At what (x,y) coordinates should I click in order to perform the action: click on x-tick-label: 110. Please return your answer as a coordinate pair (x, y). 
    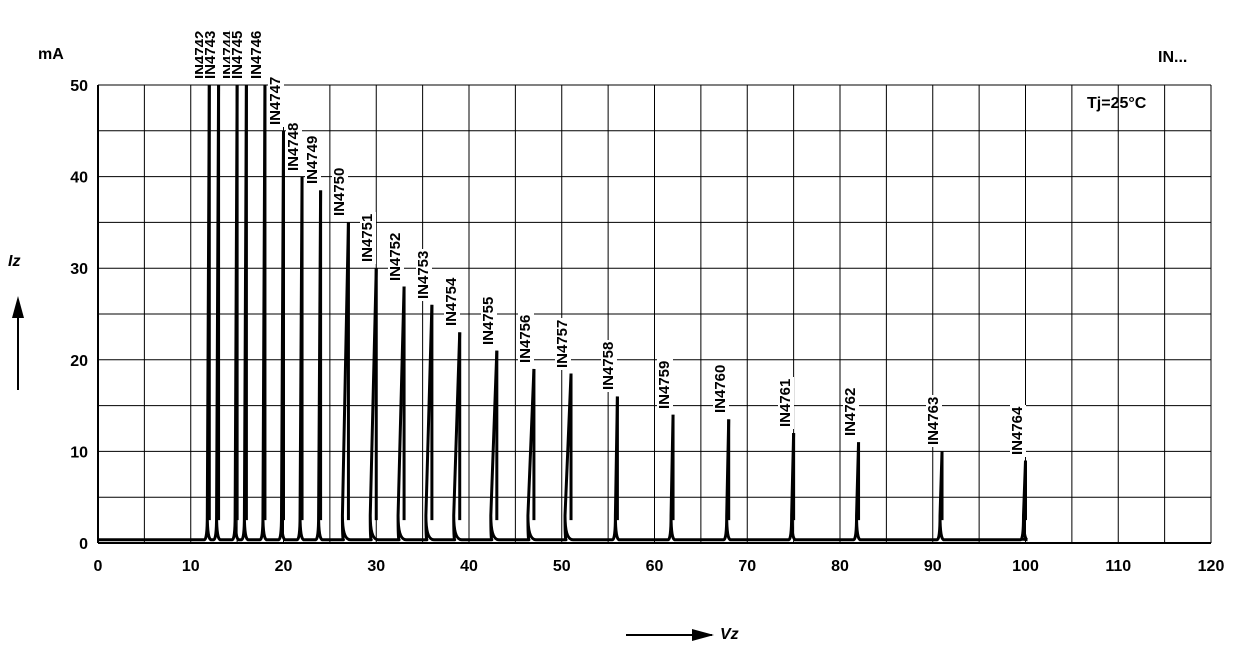
    Looking at the image, I should click on (1118, 566).